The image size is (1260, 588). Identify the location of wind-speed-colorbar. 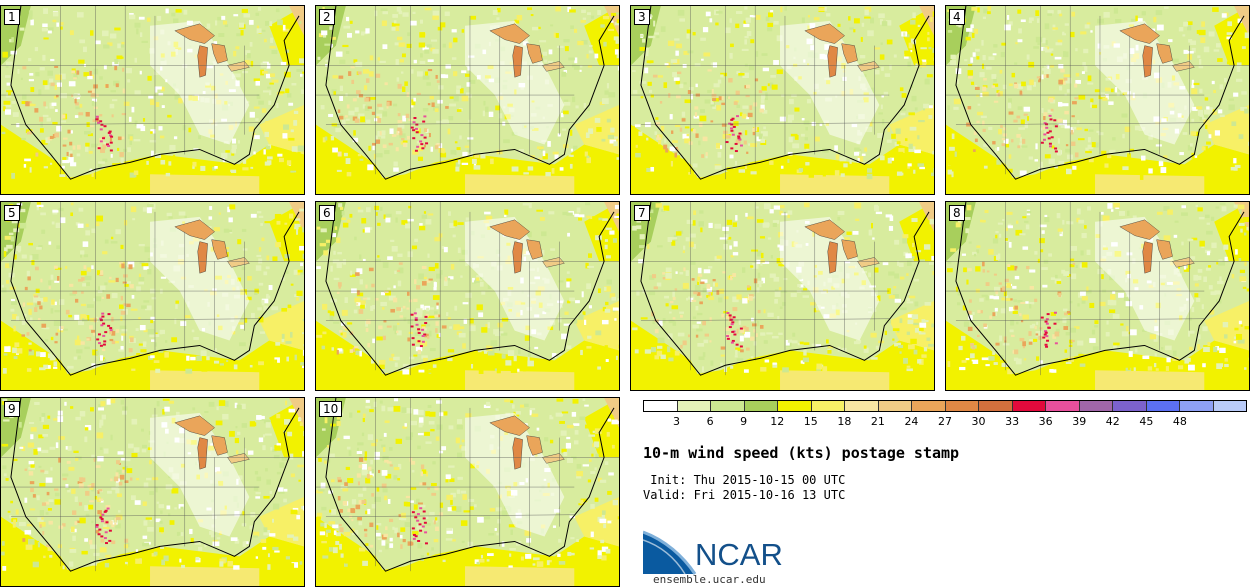
(945, 406).